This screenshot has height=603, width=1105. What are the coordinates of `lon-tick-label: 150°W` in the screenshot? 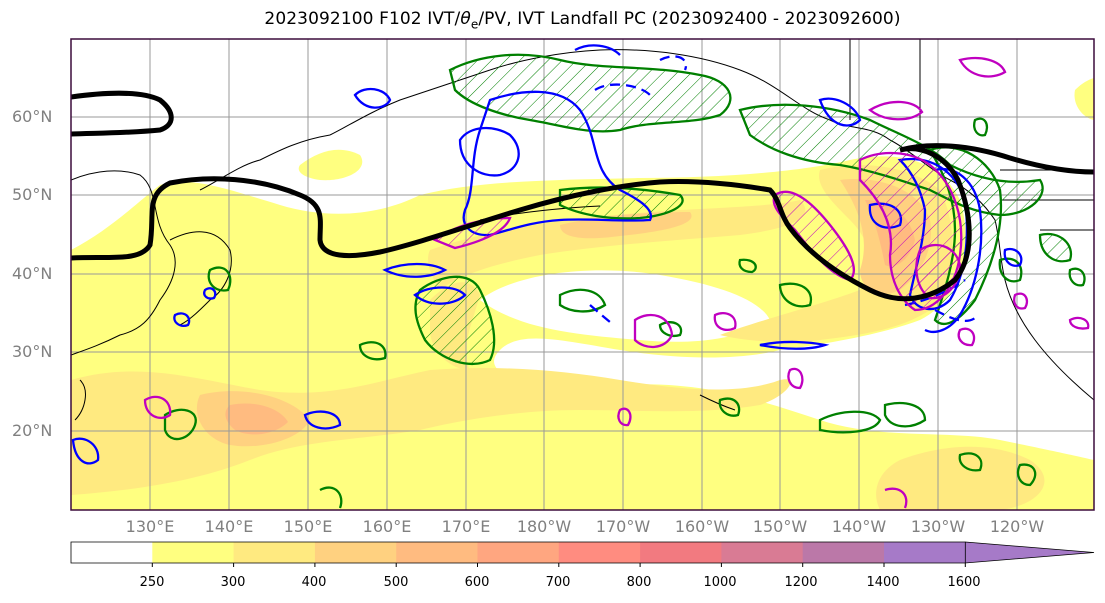 It's located at (780, 526).